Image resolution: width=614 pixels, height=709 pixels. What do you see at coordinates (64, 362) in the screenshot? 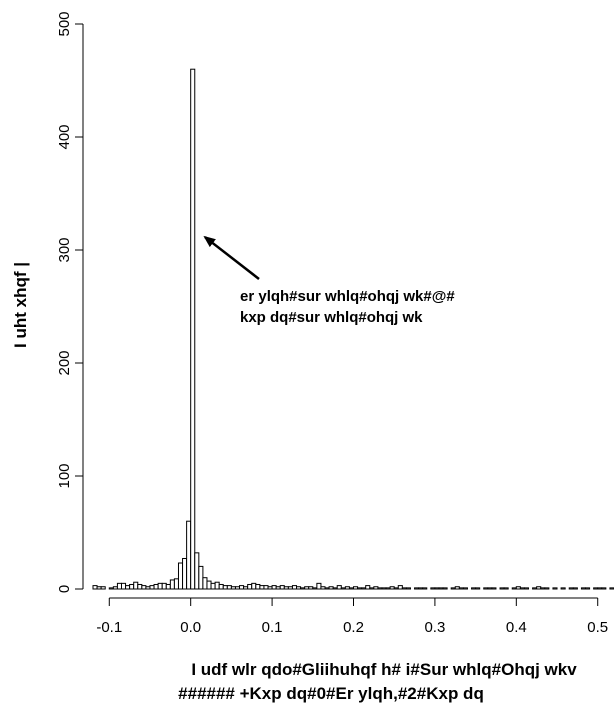
I see `y-tick-label: 200` at bounding box center [64, 362].